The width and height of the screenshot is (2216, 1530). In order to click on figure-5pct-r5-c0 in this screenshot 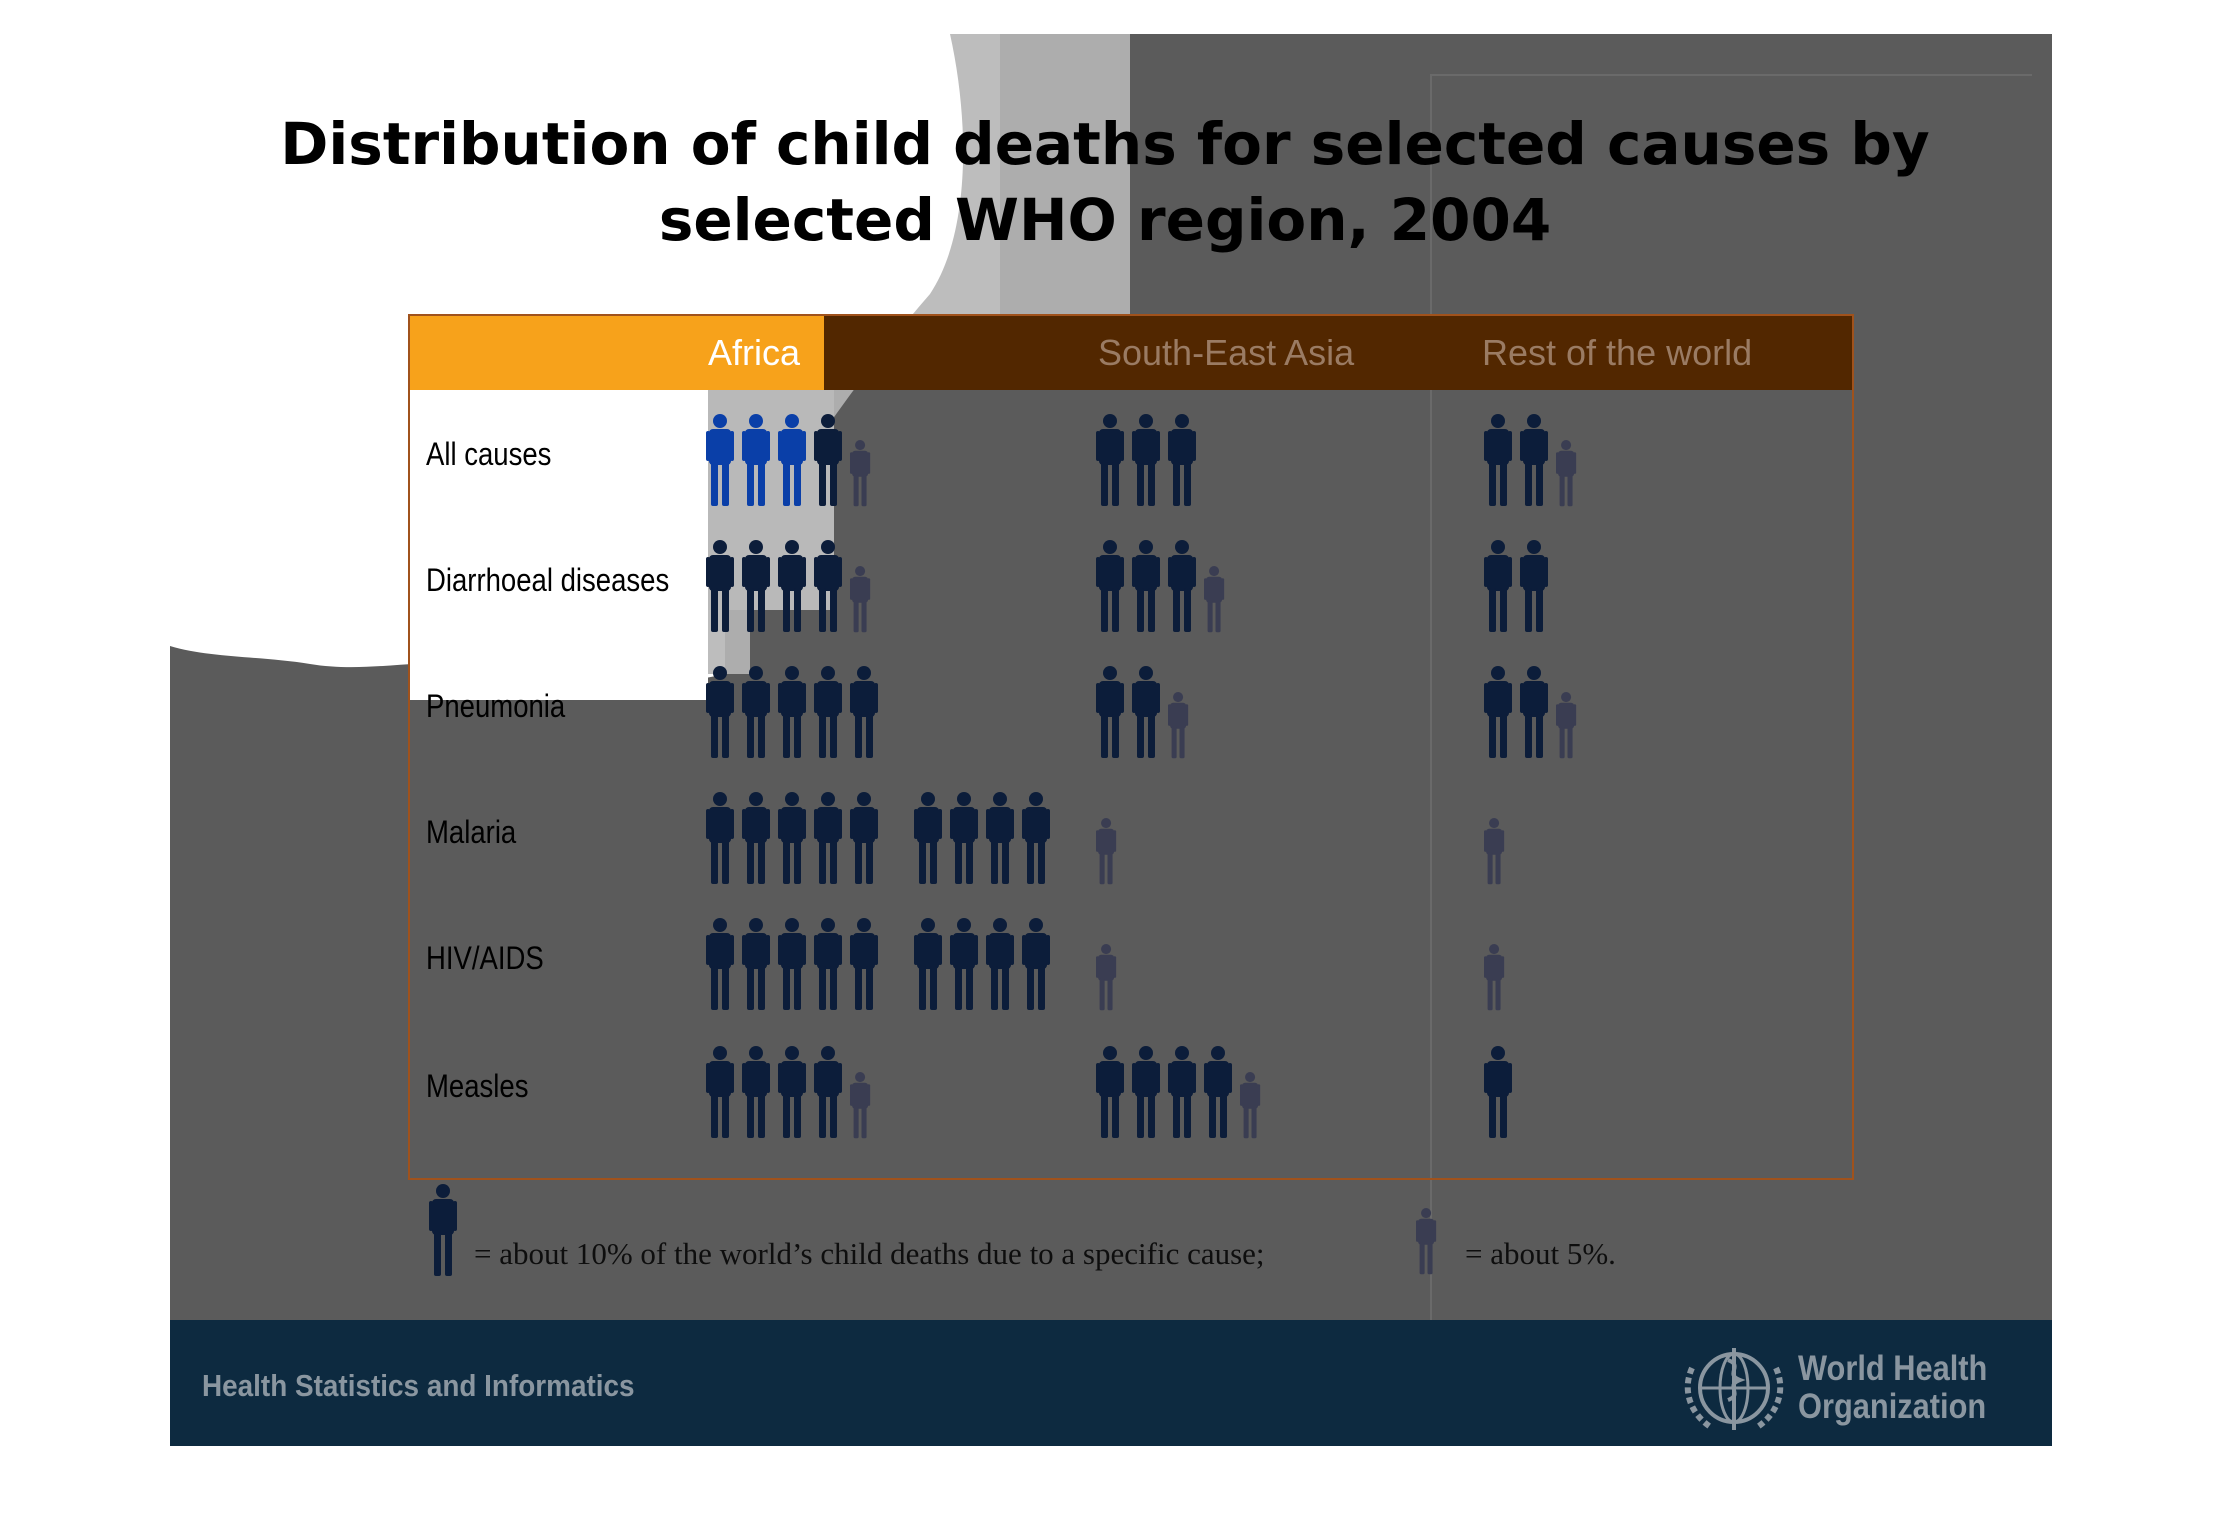, I will do `click(860, 1105)`.